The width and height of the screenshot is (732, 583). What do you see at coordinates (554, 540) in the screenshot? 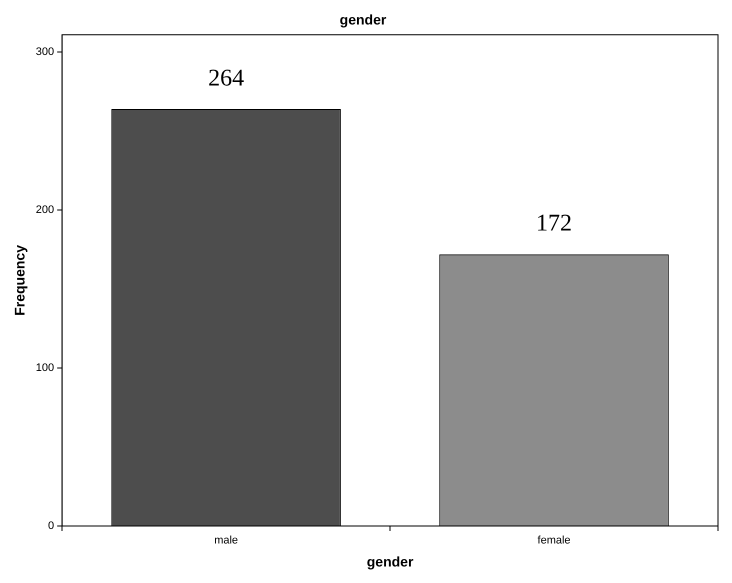
I see `x-tick-label: female` at bounding box center [554, 540].